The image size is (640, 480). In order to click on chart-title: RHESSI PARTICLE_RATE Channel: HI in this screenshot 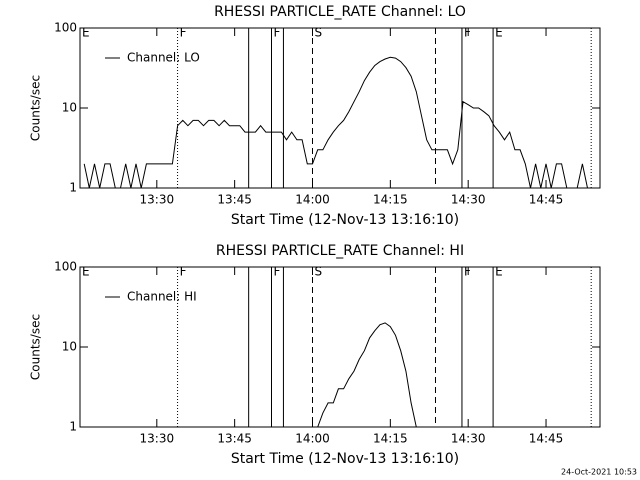, I will do `click(340, 251)`.